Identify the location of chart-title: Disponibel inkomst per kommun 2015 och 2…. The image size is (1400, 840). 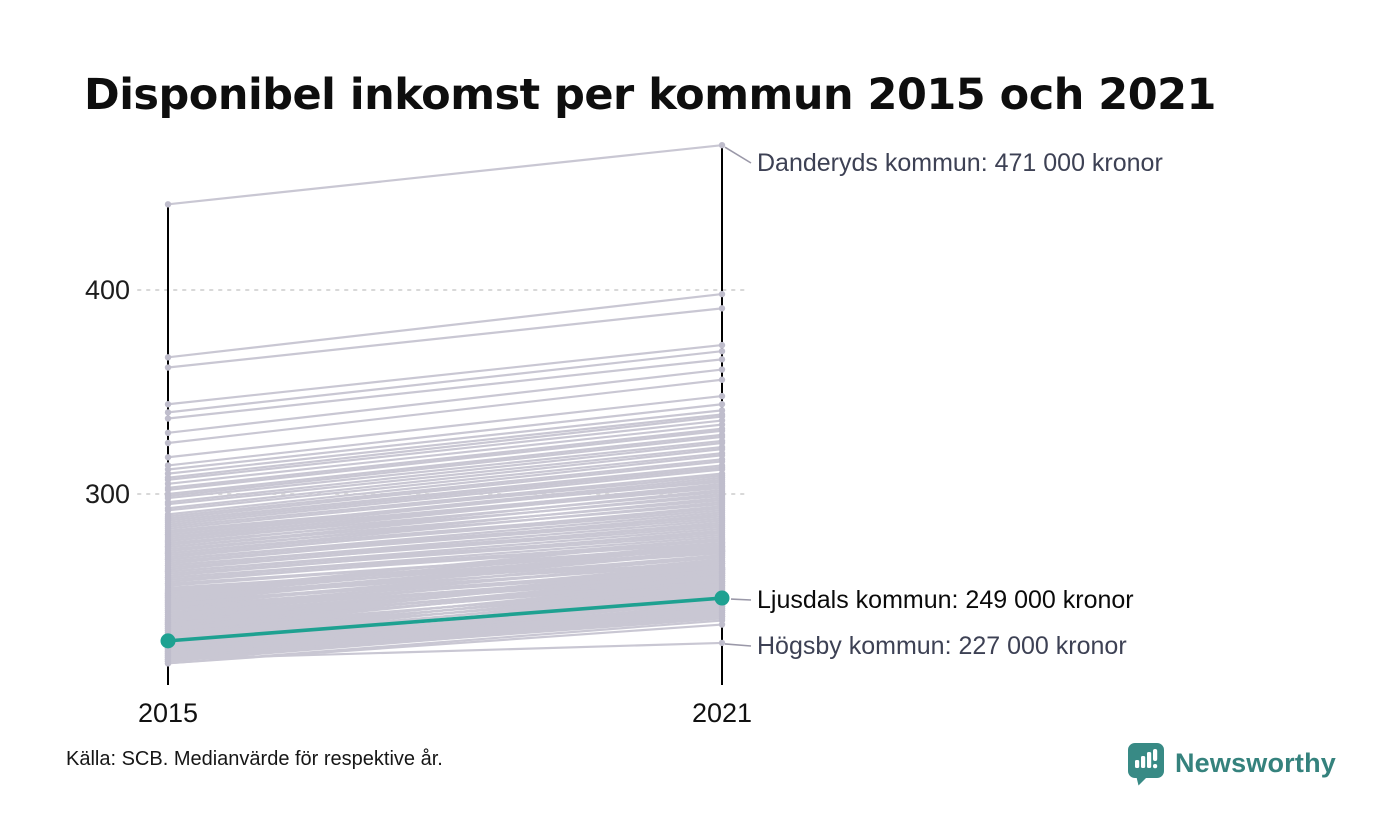
(650, 95).